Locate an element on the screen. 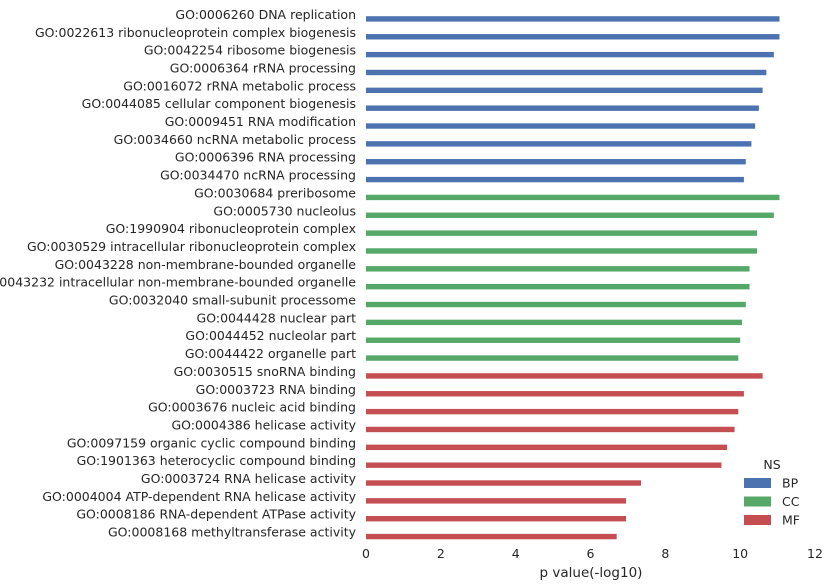  category-label: GO:0016072 rRNA metabolic process is located at coordinates (239, 85).